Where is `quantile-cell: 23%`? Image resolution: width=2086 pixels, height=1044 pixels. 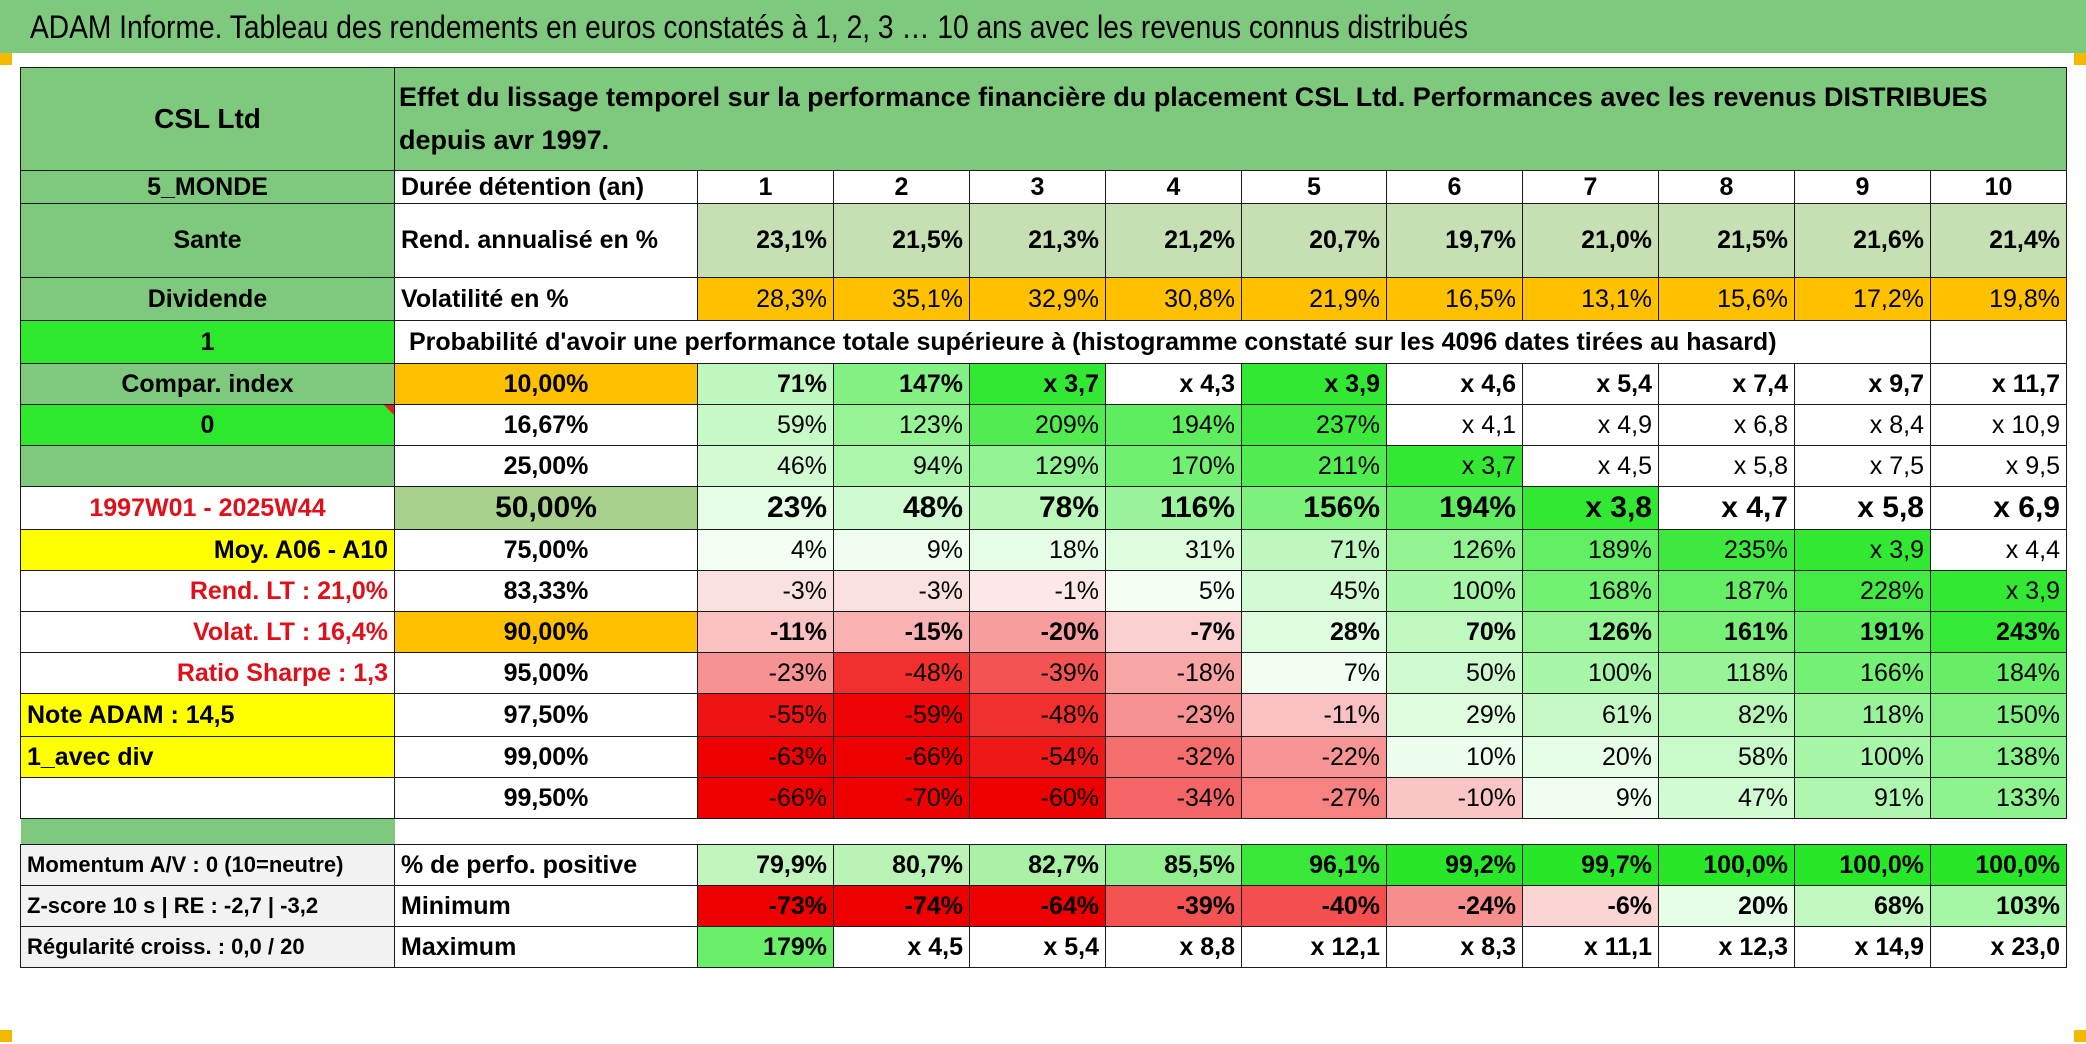
quantile-cell: 23% is located at coordinates (765, 508).